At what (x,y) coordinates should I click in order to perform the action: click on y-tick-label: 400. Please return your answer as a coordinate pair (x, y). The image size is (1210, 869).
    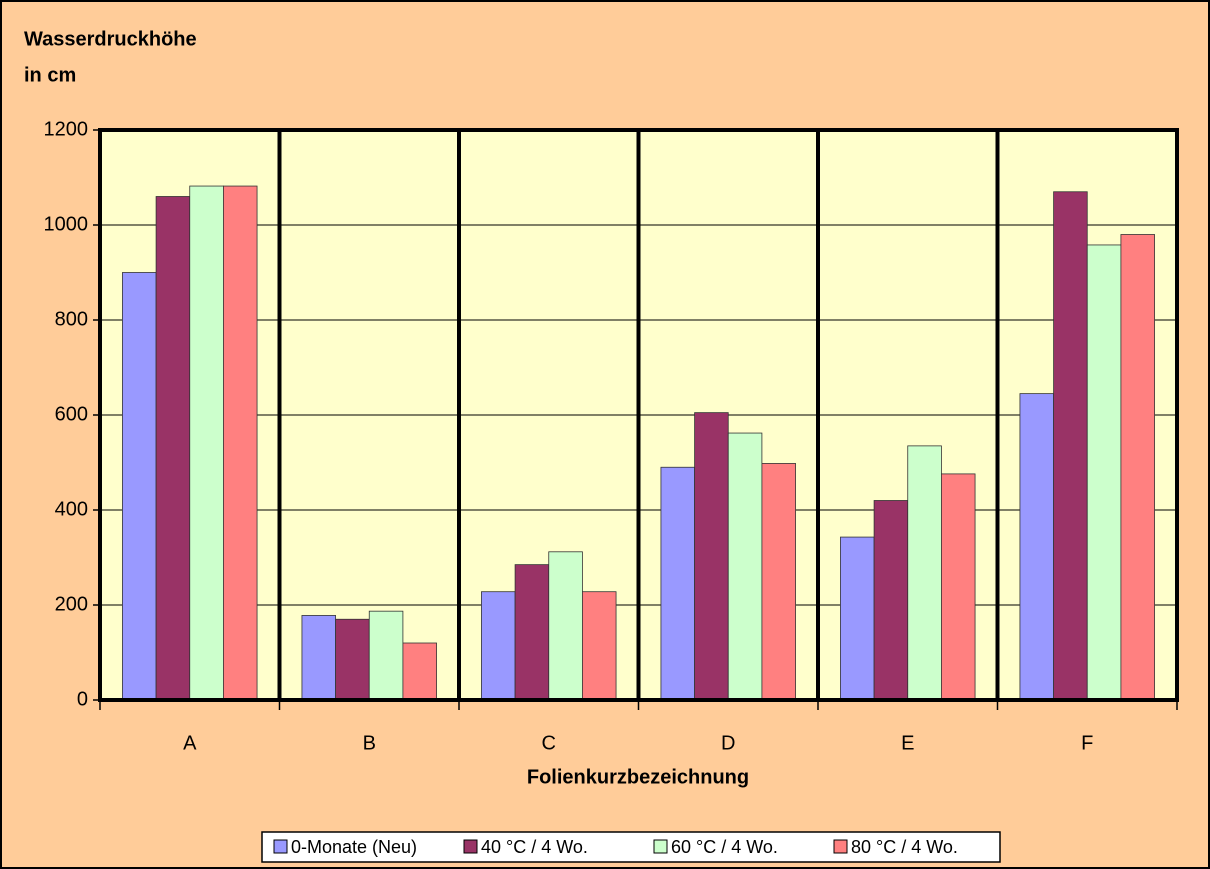
    Looking at the image, I should click on (71, 509).